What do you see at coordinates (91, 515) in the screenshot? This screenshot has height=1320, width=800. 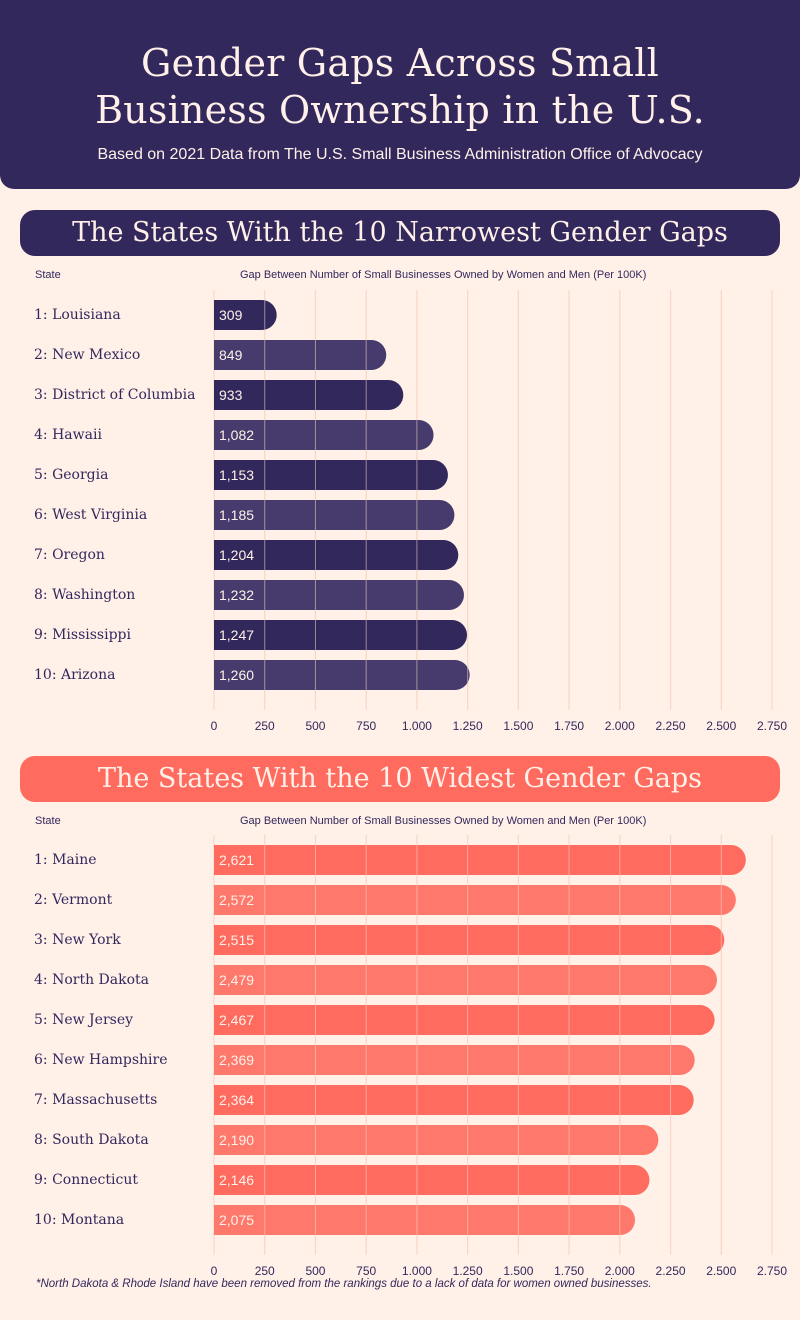 I see `narrowest-state-label: 6: West Virginia` at bounding box center [91, 515].